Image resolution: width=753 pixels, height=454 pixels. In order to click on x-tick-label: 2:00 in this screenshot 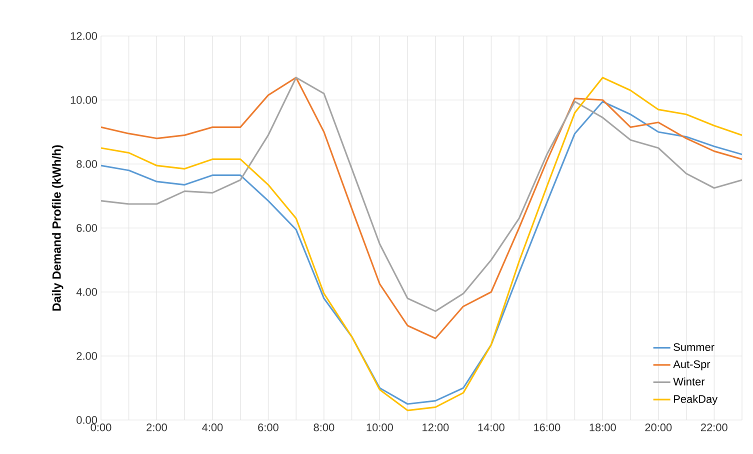, I will do `click(156, 428)`.